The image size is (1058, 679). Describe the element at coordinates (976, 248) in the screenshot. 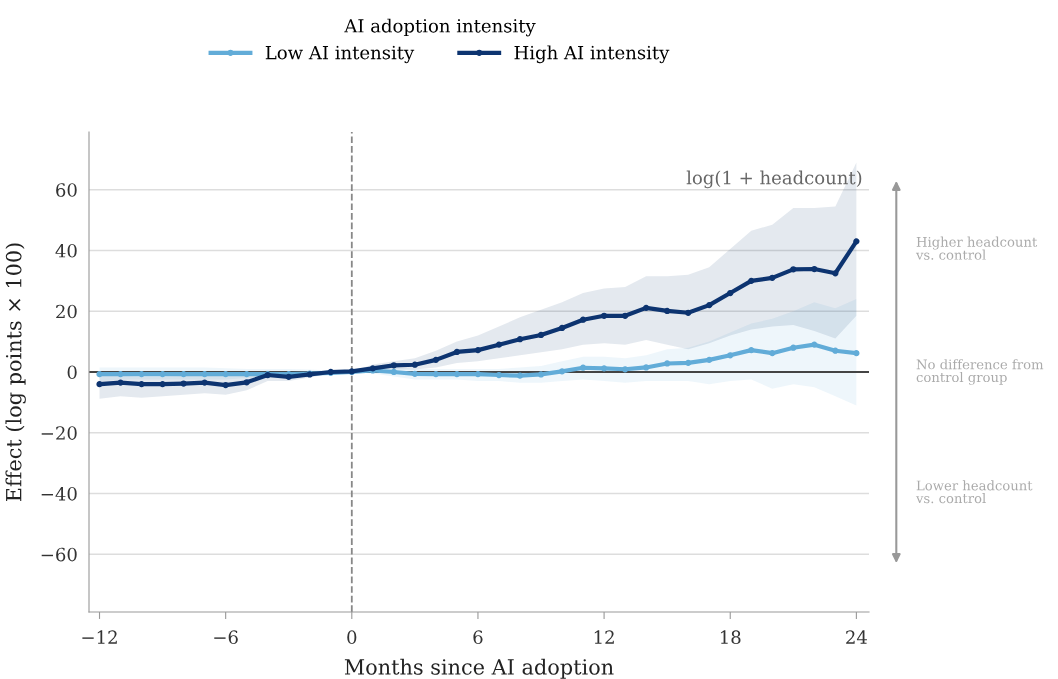

I see `text: Higher headcount vs. control` at that location.